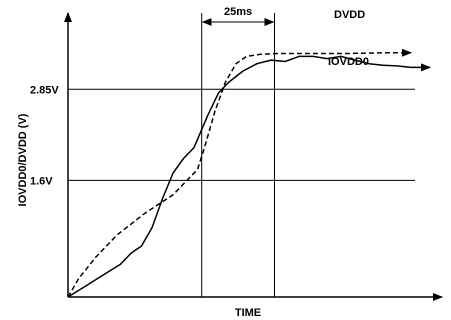 This screenshot has height=320, width=451. I want to click on y-axis-title: IOVDD0/DVDD (V), so click(23, 159).